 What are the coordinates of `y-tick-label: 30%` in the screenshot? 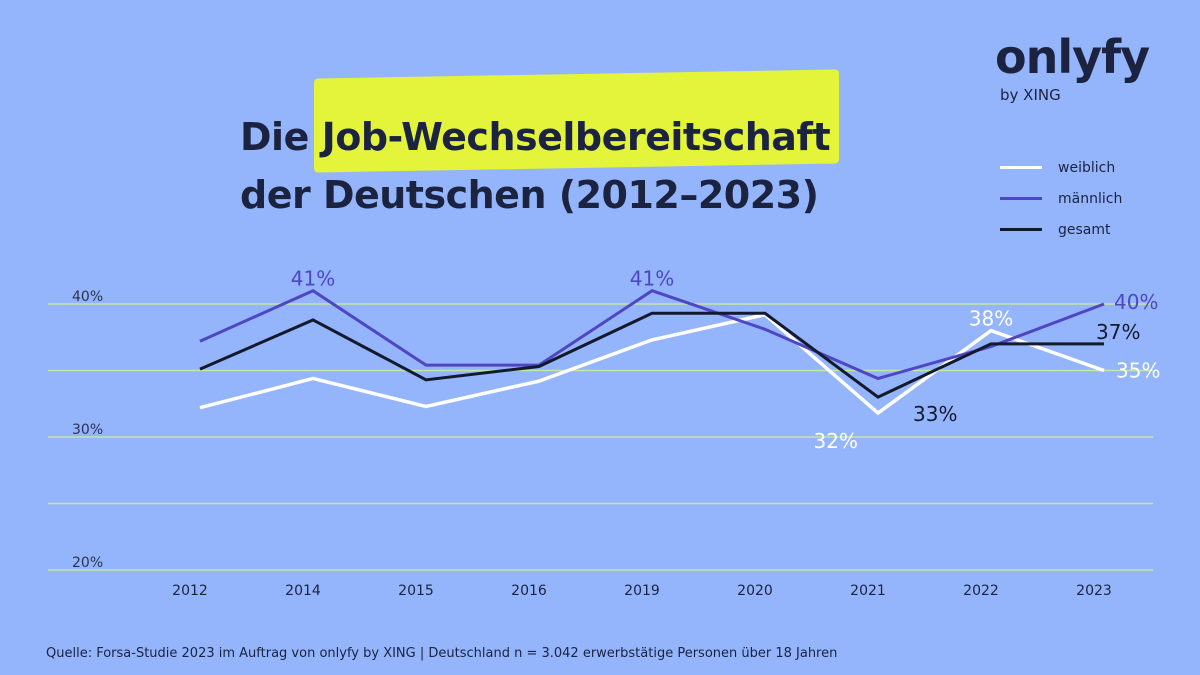 It's located at (87, 430).